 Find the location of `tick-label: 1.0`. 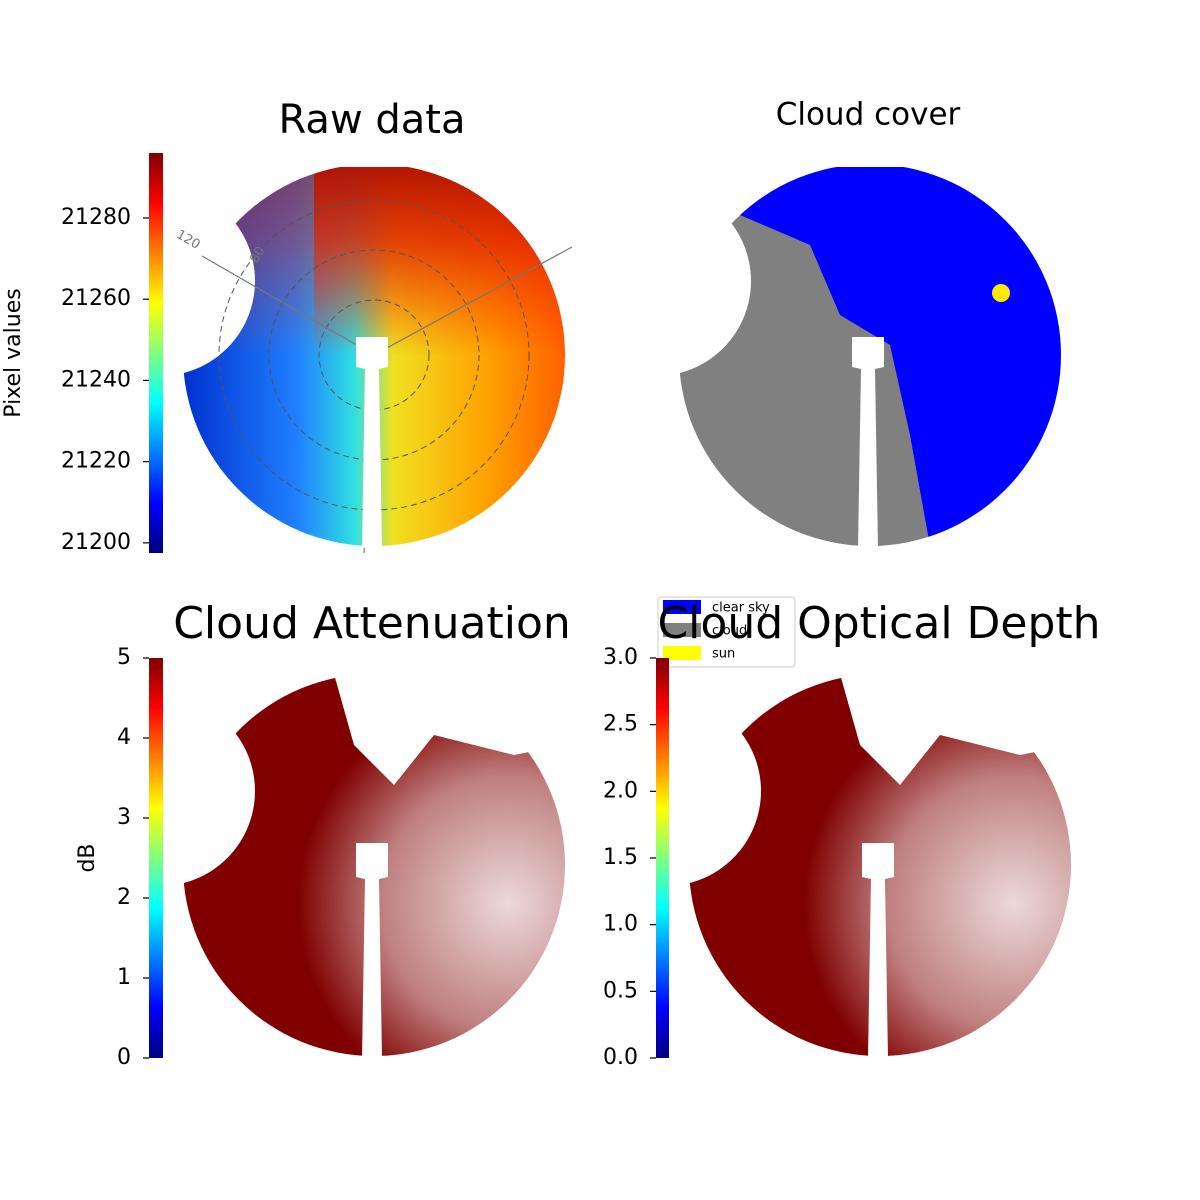

tick-label: 1.0 is located at coordinates (620, 924).